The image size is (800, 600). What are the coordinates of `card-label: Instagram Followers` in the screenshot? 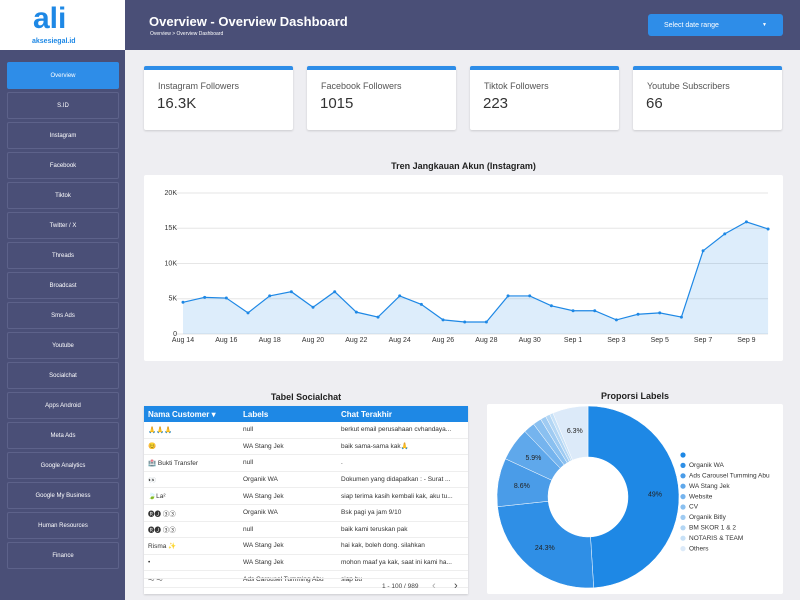 It's located at (199, 86).